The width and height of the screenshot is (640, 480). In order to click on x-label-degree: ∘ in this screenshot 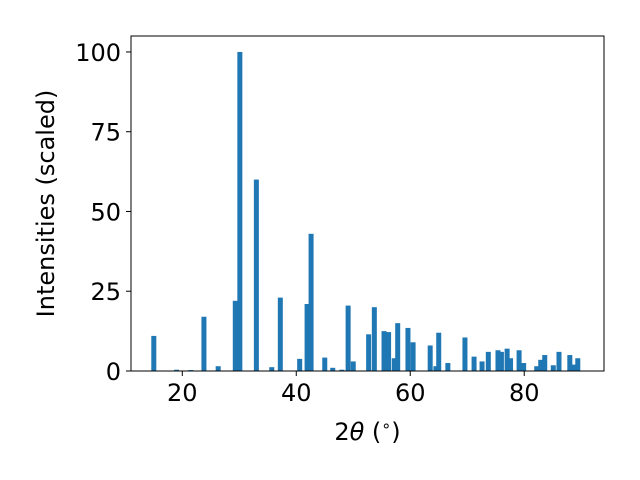, I will do `click(386, 425)`.